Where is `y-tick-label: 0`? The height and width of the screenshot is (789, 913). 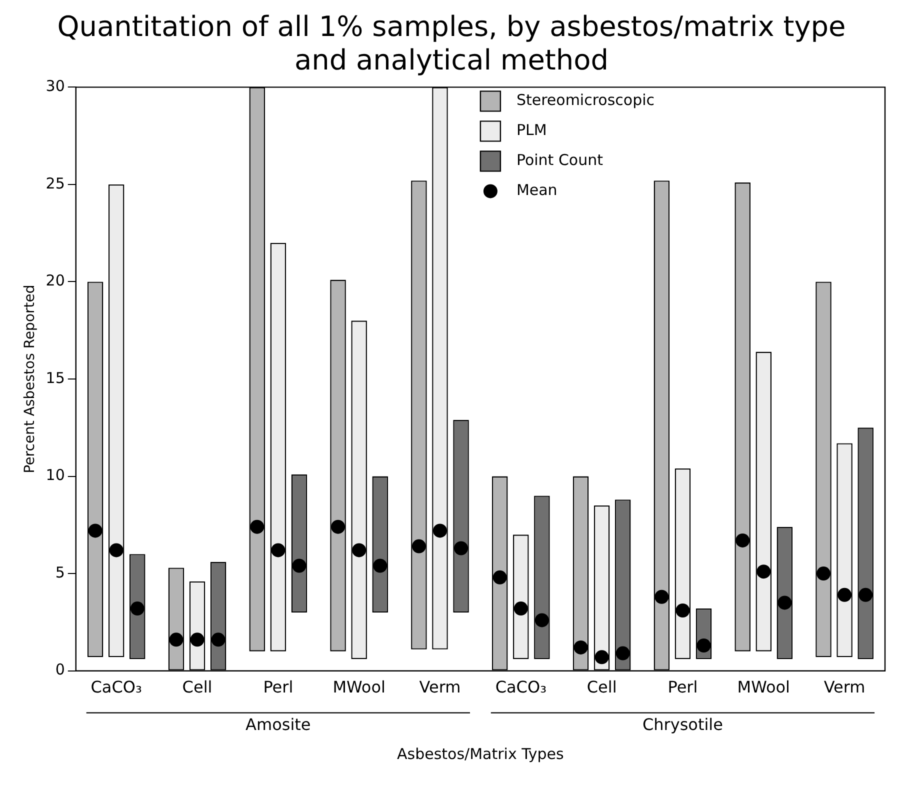
y-tick-label: 0 is located at coordinates (60, 669).